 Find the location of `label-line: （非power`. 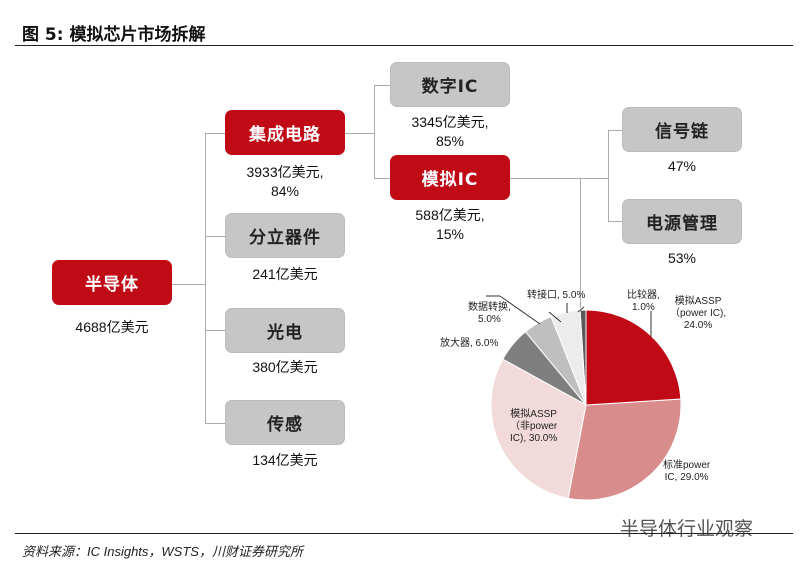

label-line: （非power is located at coordinates (534, 426).